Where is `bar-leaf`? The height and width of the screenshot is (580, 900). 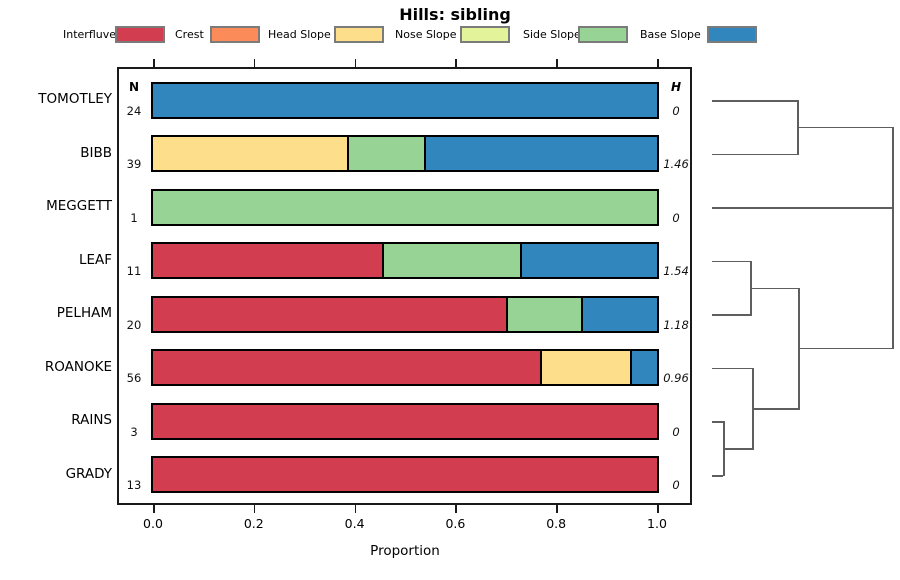 bar-leaf is located at coordinates (405, 261).